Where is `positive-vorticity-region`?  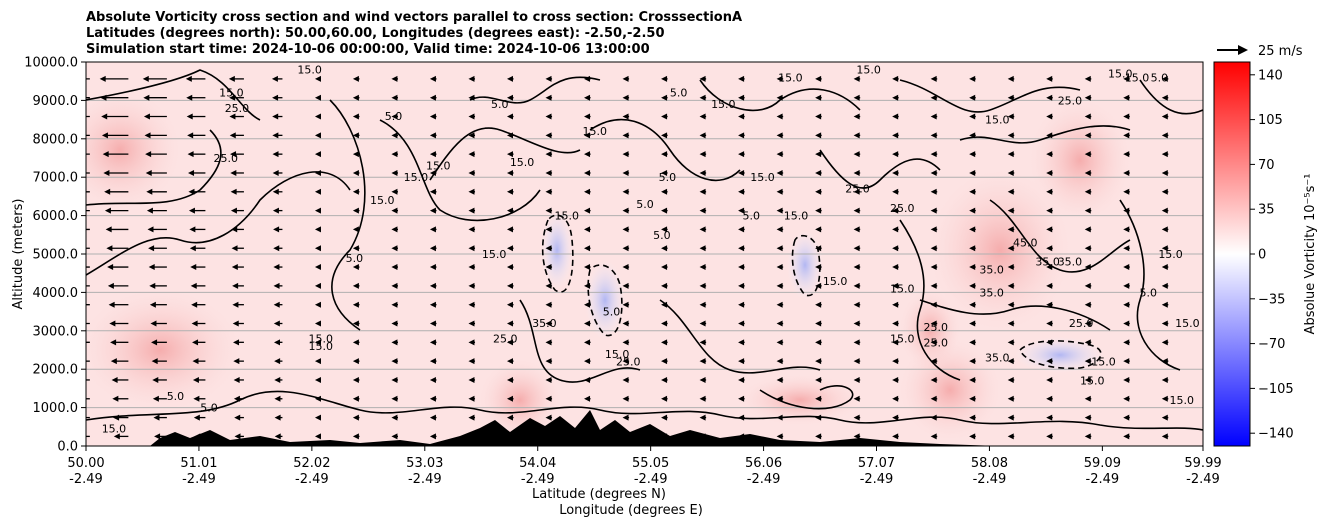 positive-vorticity-region is located at coordinates (163, 350).